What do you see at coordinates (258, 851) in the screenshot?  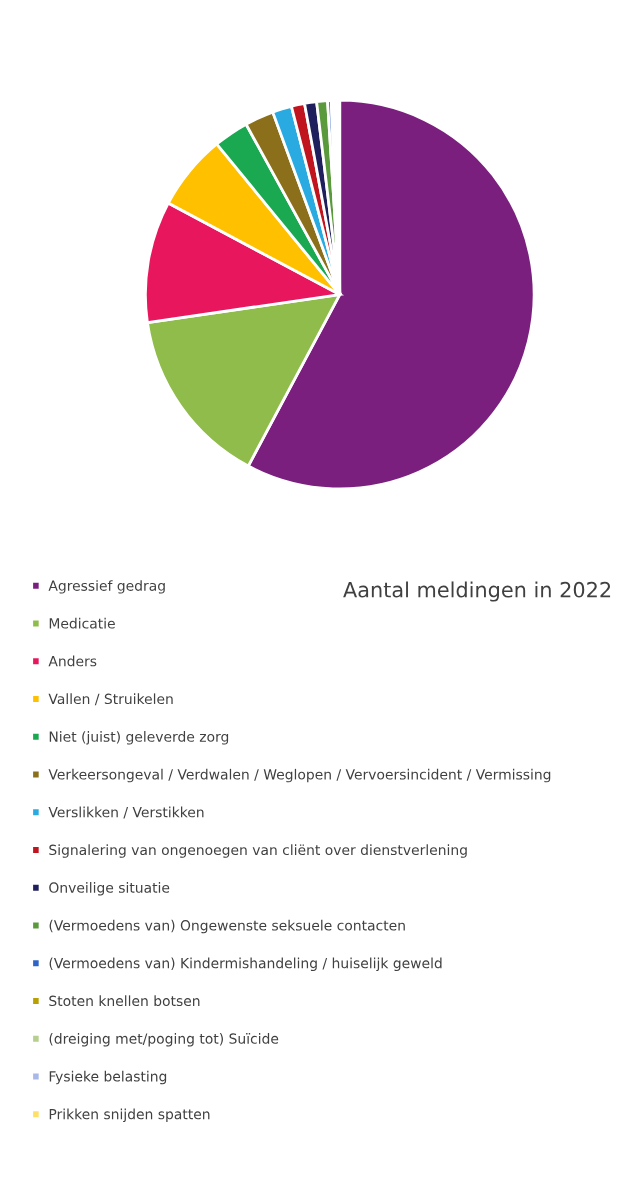 I see `legend-label: Signalering van ongenoegen van cliënt over dienstverlening` at bounding box center [258, 851].